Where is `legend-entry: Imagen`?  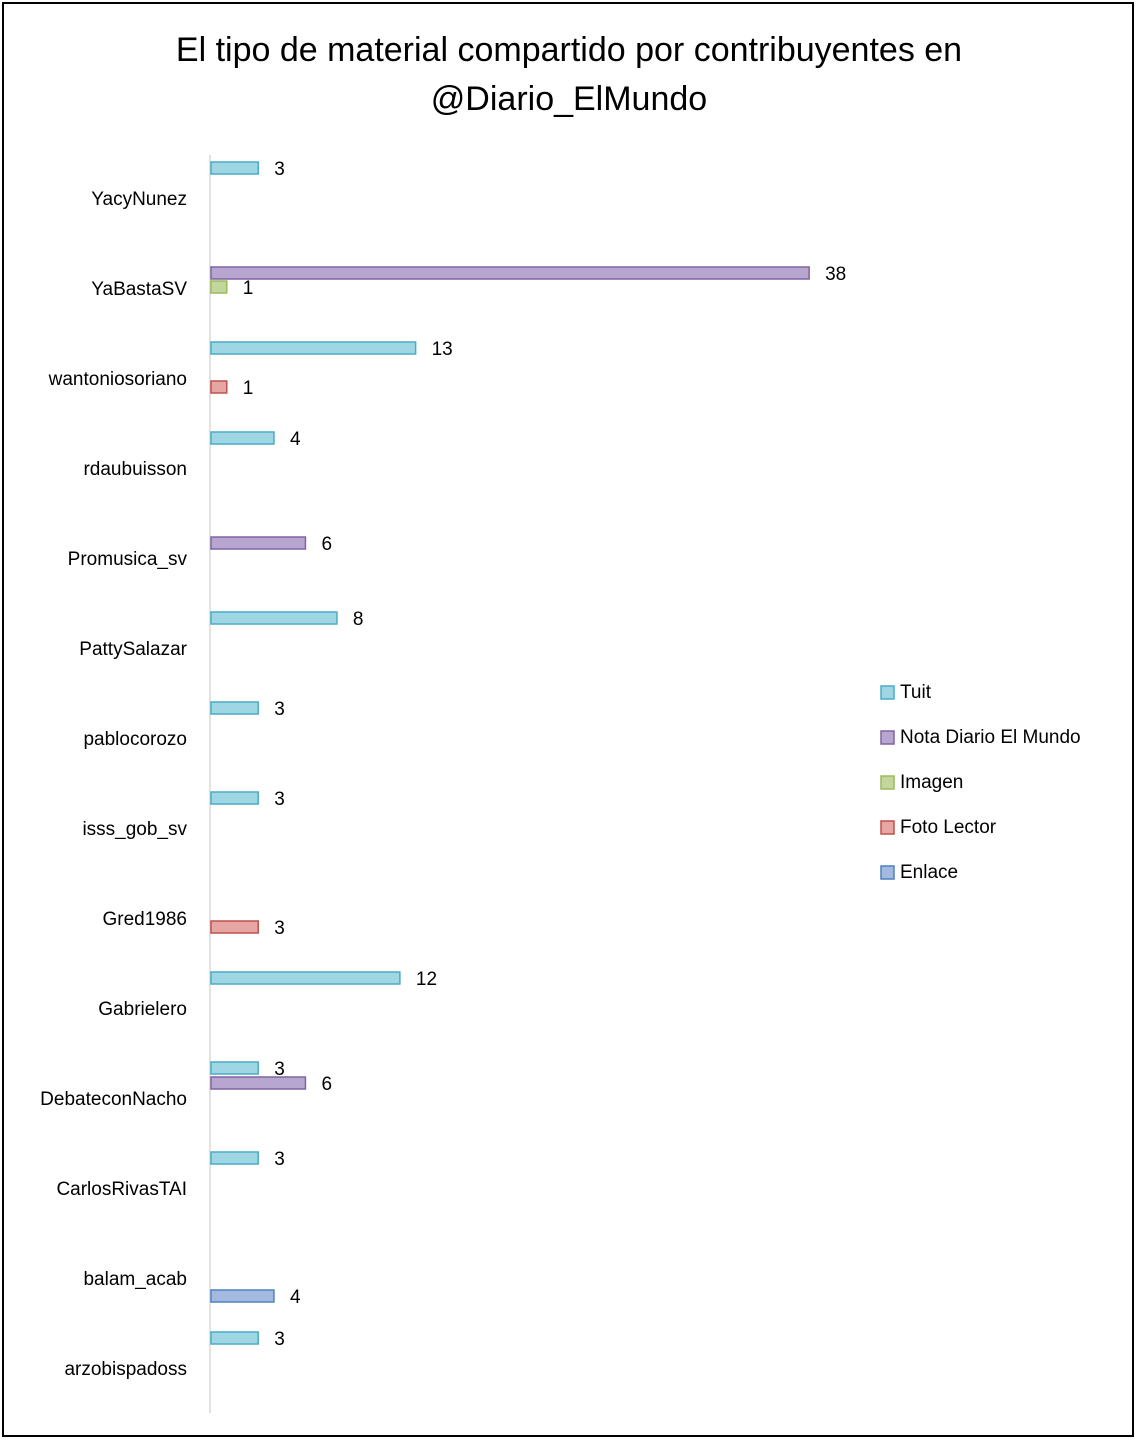
legend-entry: Imagen is located at coordinates (931, 782).